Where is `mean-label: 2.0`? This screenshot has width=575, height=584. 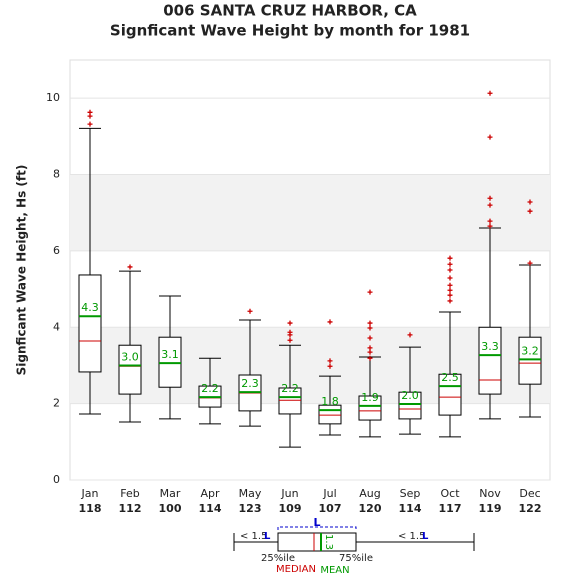 mean-label: 2.0 is located at coordinates (410, 395).